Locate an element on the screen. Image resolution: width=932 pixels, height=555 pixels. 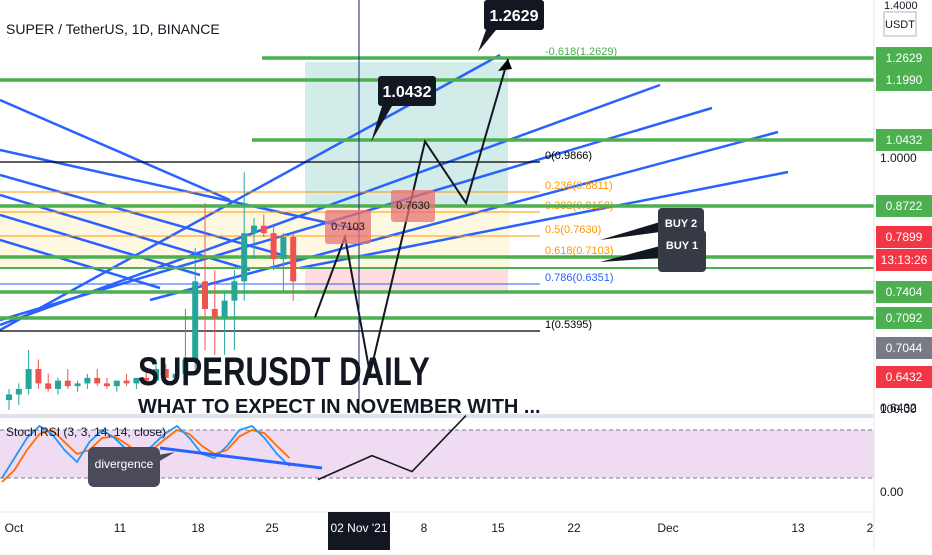
date-label-1: 11 is located at coordinates (120, 528).